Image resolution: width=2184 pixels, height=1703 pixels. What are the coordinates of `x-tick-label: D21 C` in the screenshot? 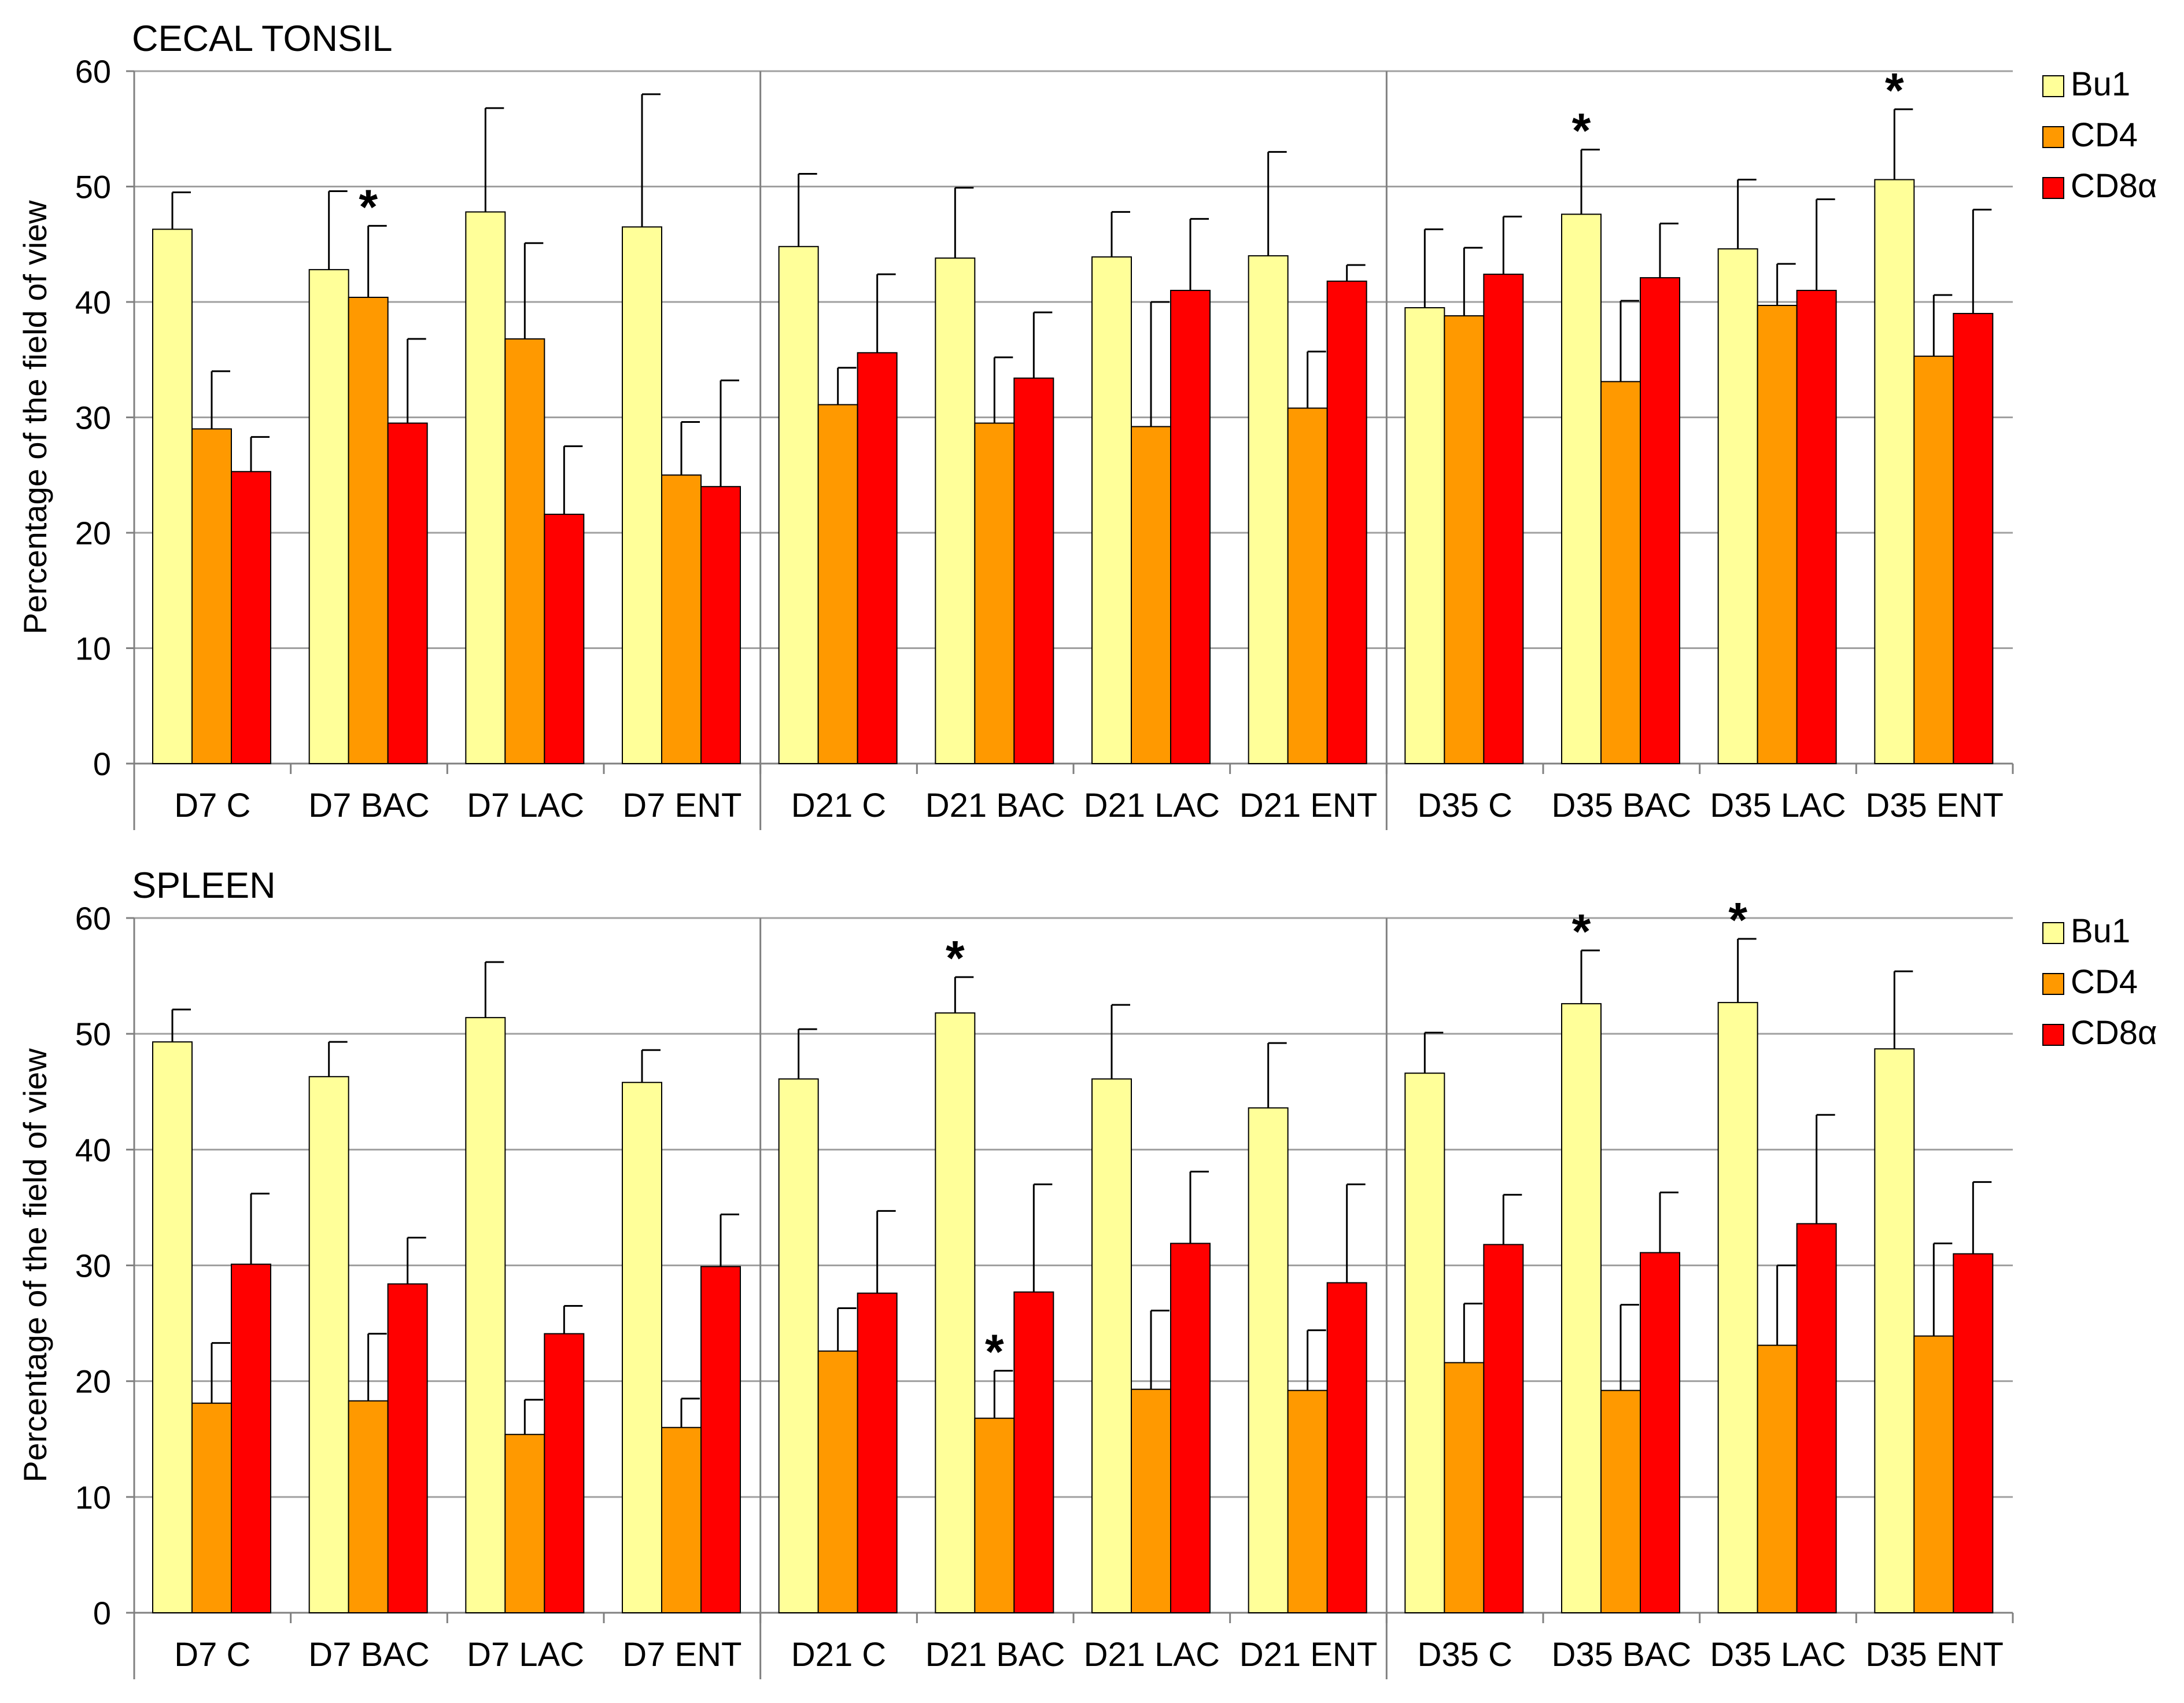 It's located at (838, 1654).